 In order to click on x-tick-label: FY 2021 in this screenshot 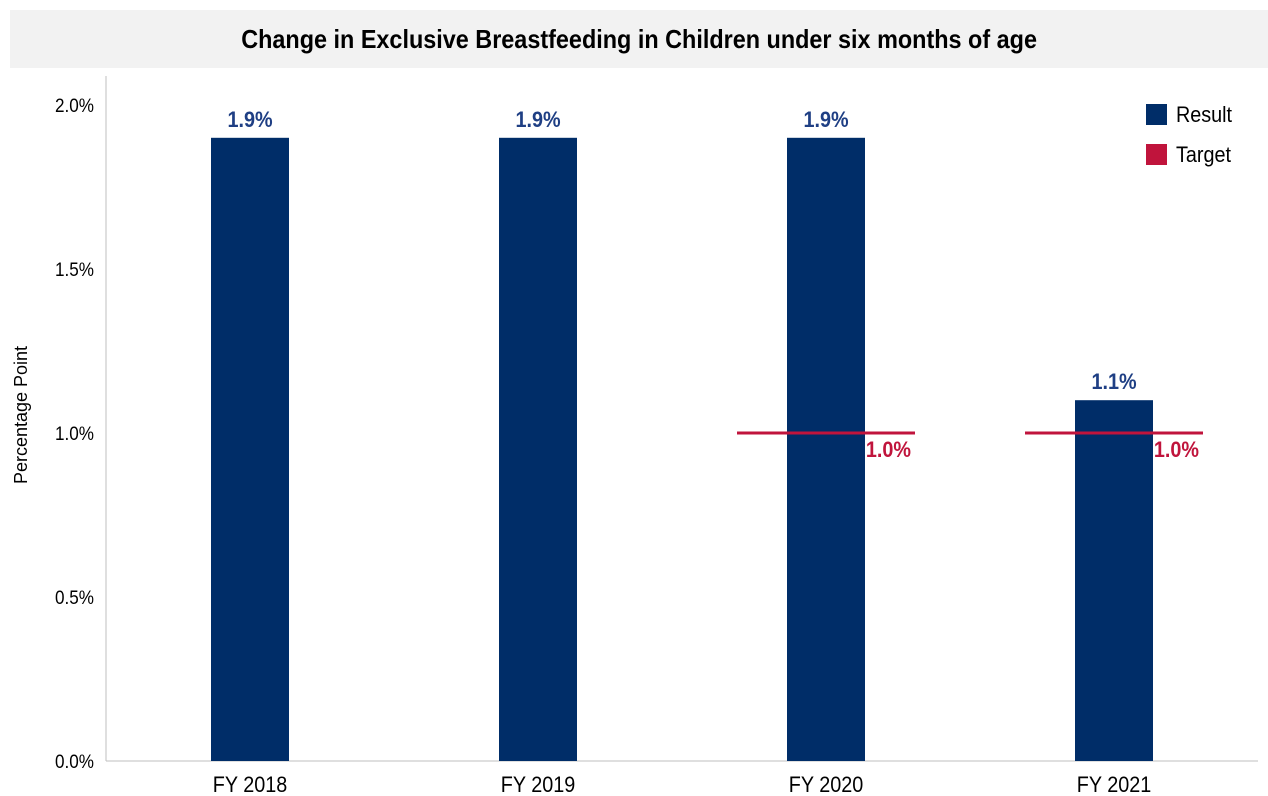, I will do `click(1114, 784)`.